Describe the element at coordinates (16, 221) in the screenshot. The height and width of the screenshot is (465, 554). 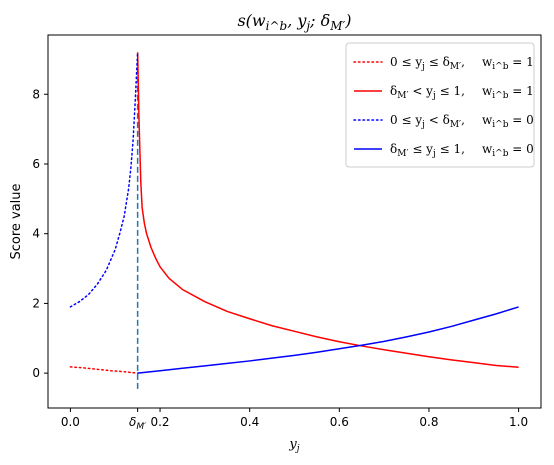
I see `y-axis-label: Score value` at that location.